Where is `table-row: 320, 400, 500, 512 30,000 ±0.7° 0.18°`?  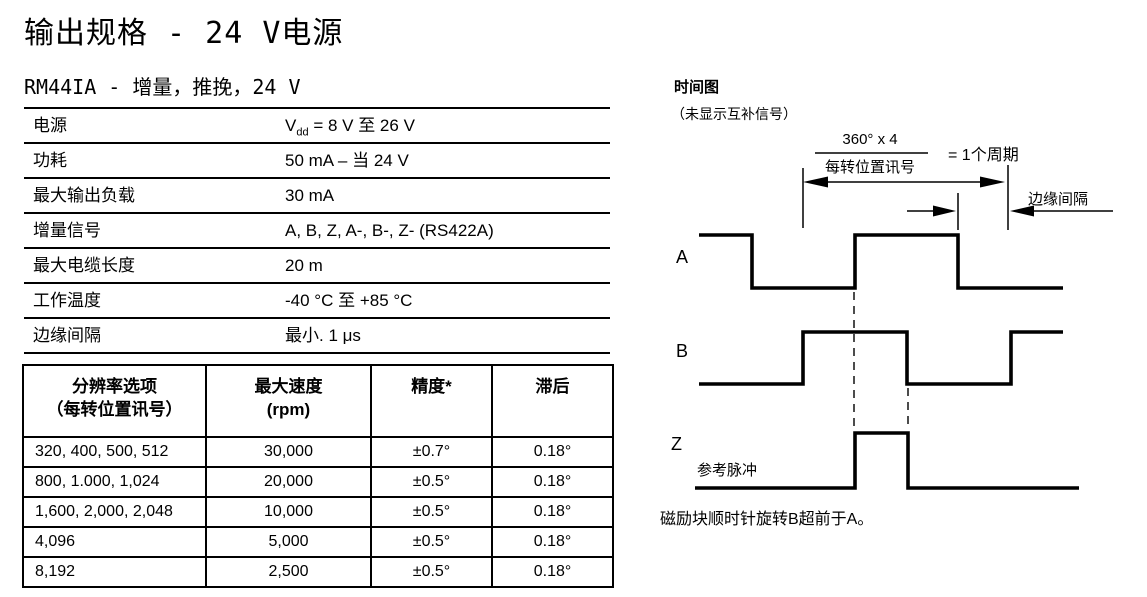
table-row: 320, 400, 500, 512 30,000 ±0.7° 0.18° is located at coordinates (318, 452).